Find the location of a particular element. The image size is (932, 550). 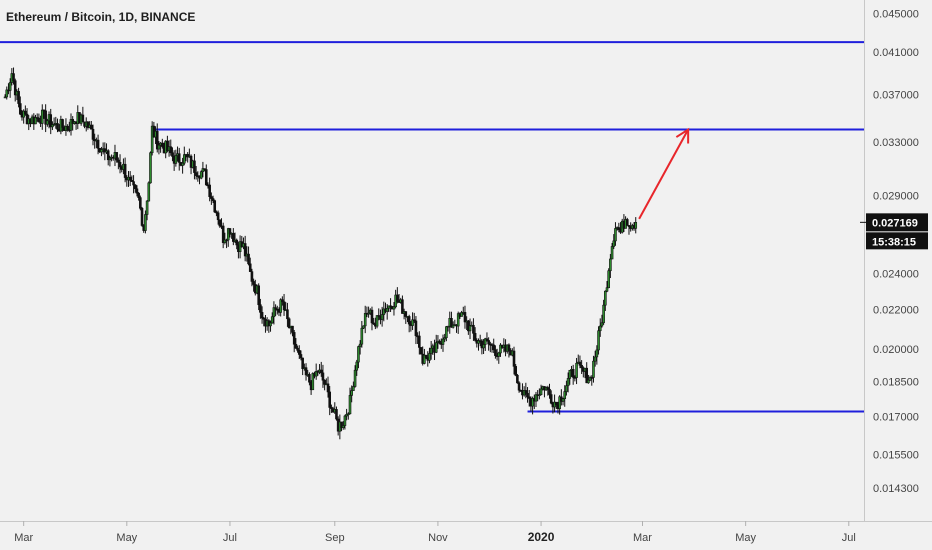

countdown-badge is located at coordinates (897, 241).